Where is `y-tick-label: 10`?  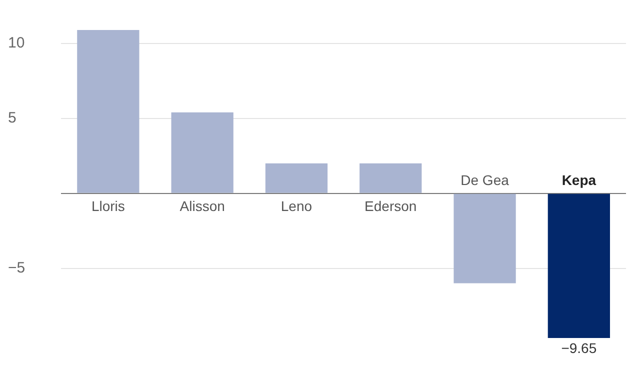 y-tick-label: 10 is located at coordinates (16, 43).